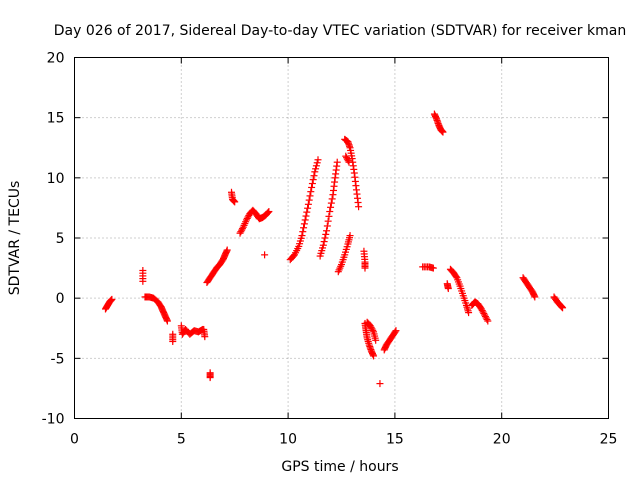 Image resolution: width=640 pixels, height=480 pixels. What do you see at coordinates (58, 359) in the screenshot?
I see `y-tick-label: -5` at bounding box center [58, 359].